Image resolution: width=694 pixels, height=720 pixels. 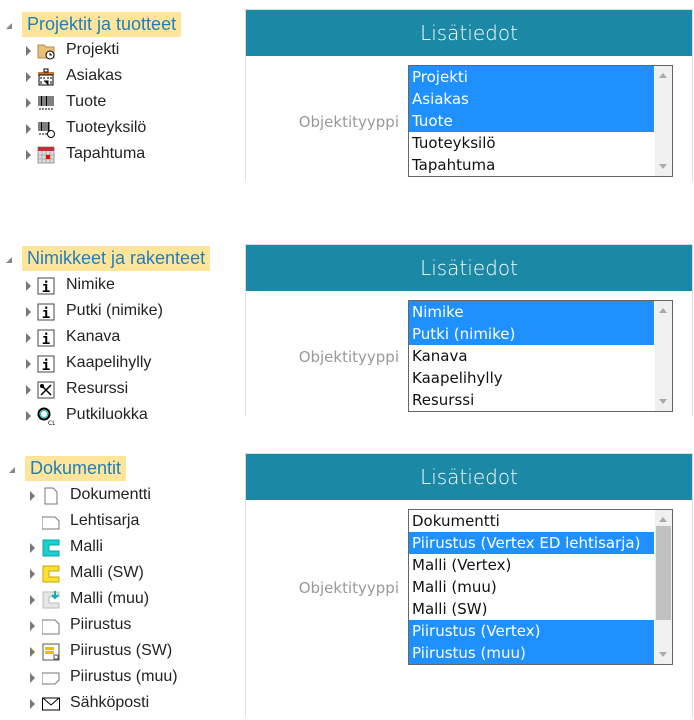 What do you see at coordinates (450, 609) in the screenshot?
I see `listbox-option: Malli (SW)` at bounding box center [450, 609].